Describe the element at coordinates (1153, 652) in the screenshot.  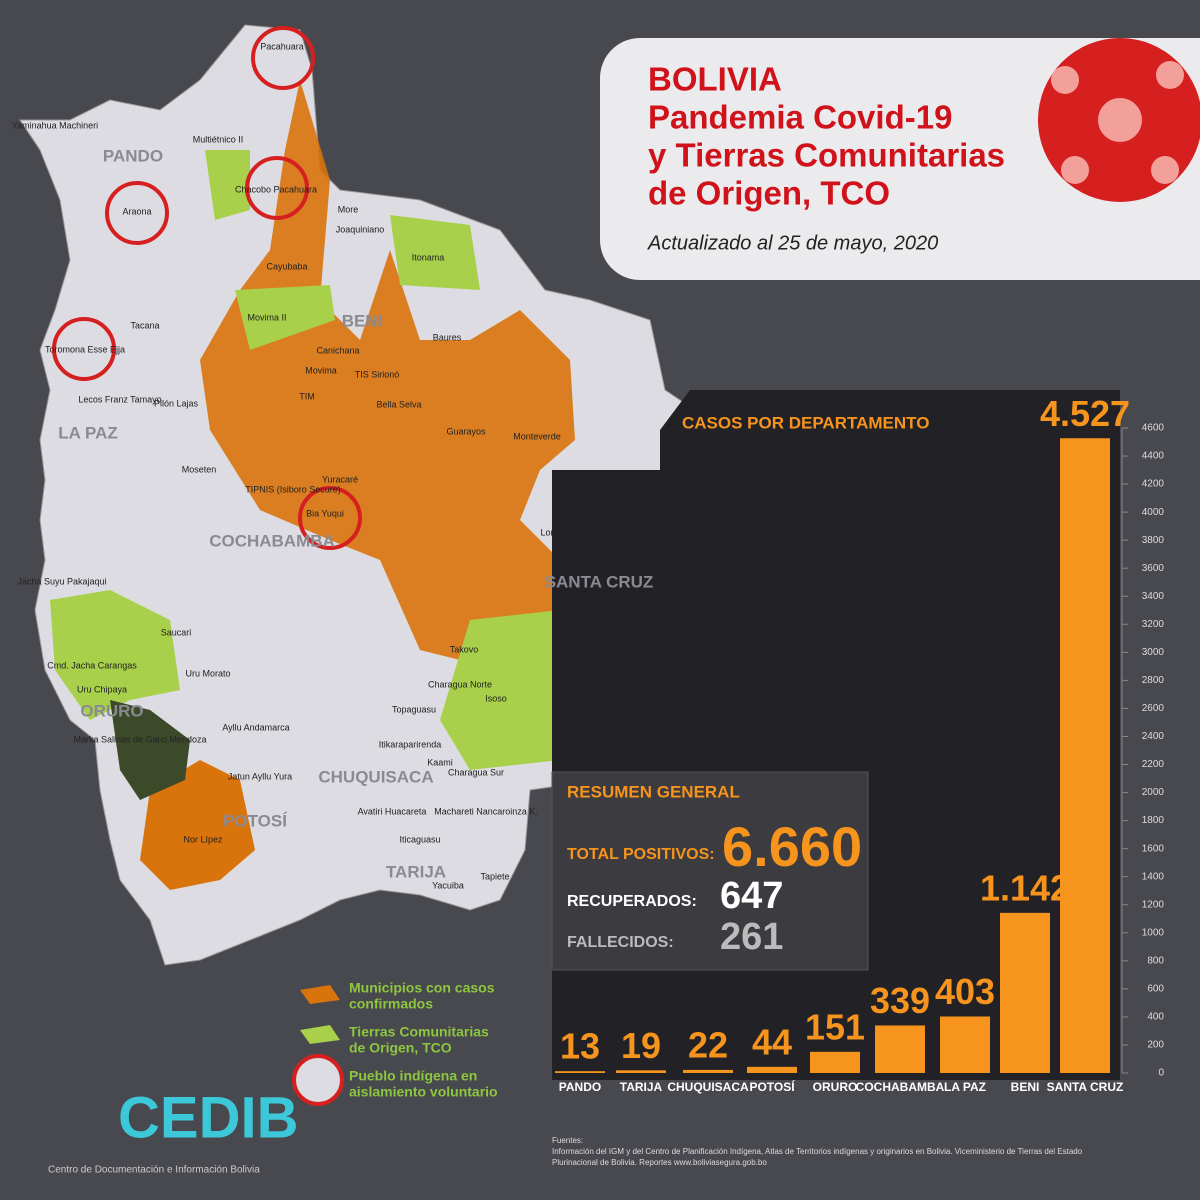
I see `y-tick-label: 3000` at that location.